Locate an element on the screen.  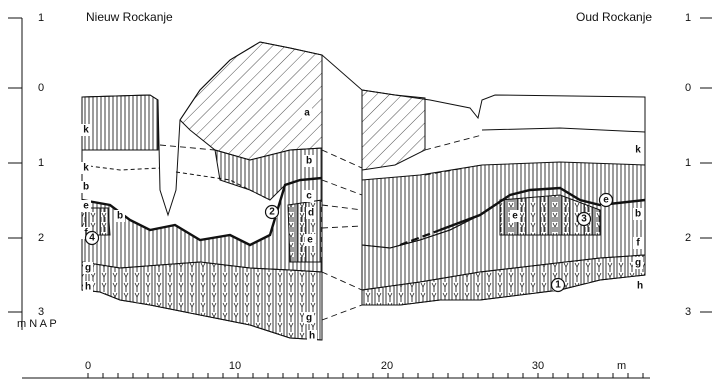
layer-label: c is located at coordinates (309, 196).